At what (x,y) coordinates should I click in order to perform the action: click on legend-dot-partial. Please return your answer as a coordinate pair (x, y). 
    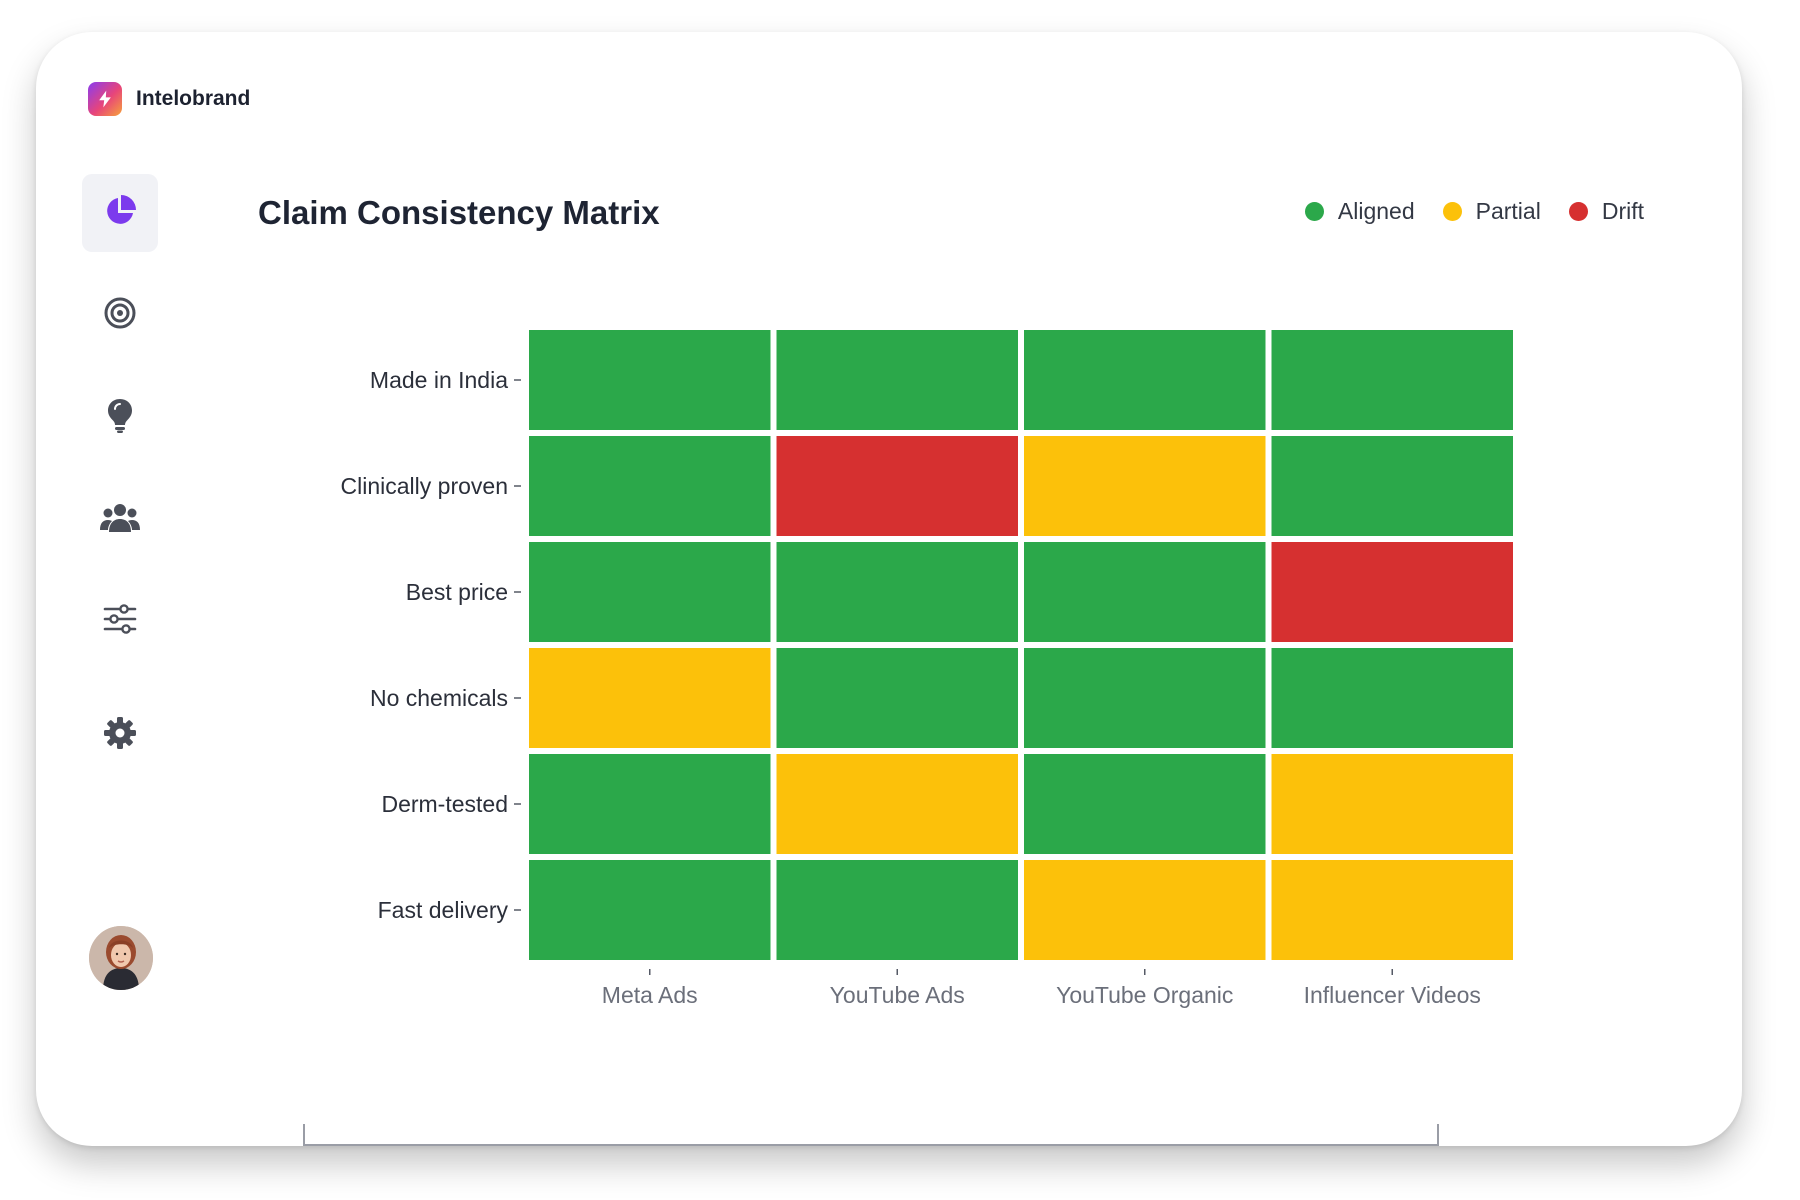
    Looking at the image, I should click on (1452, 211).